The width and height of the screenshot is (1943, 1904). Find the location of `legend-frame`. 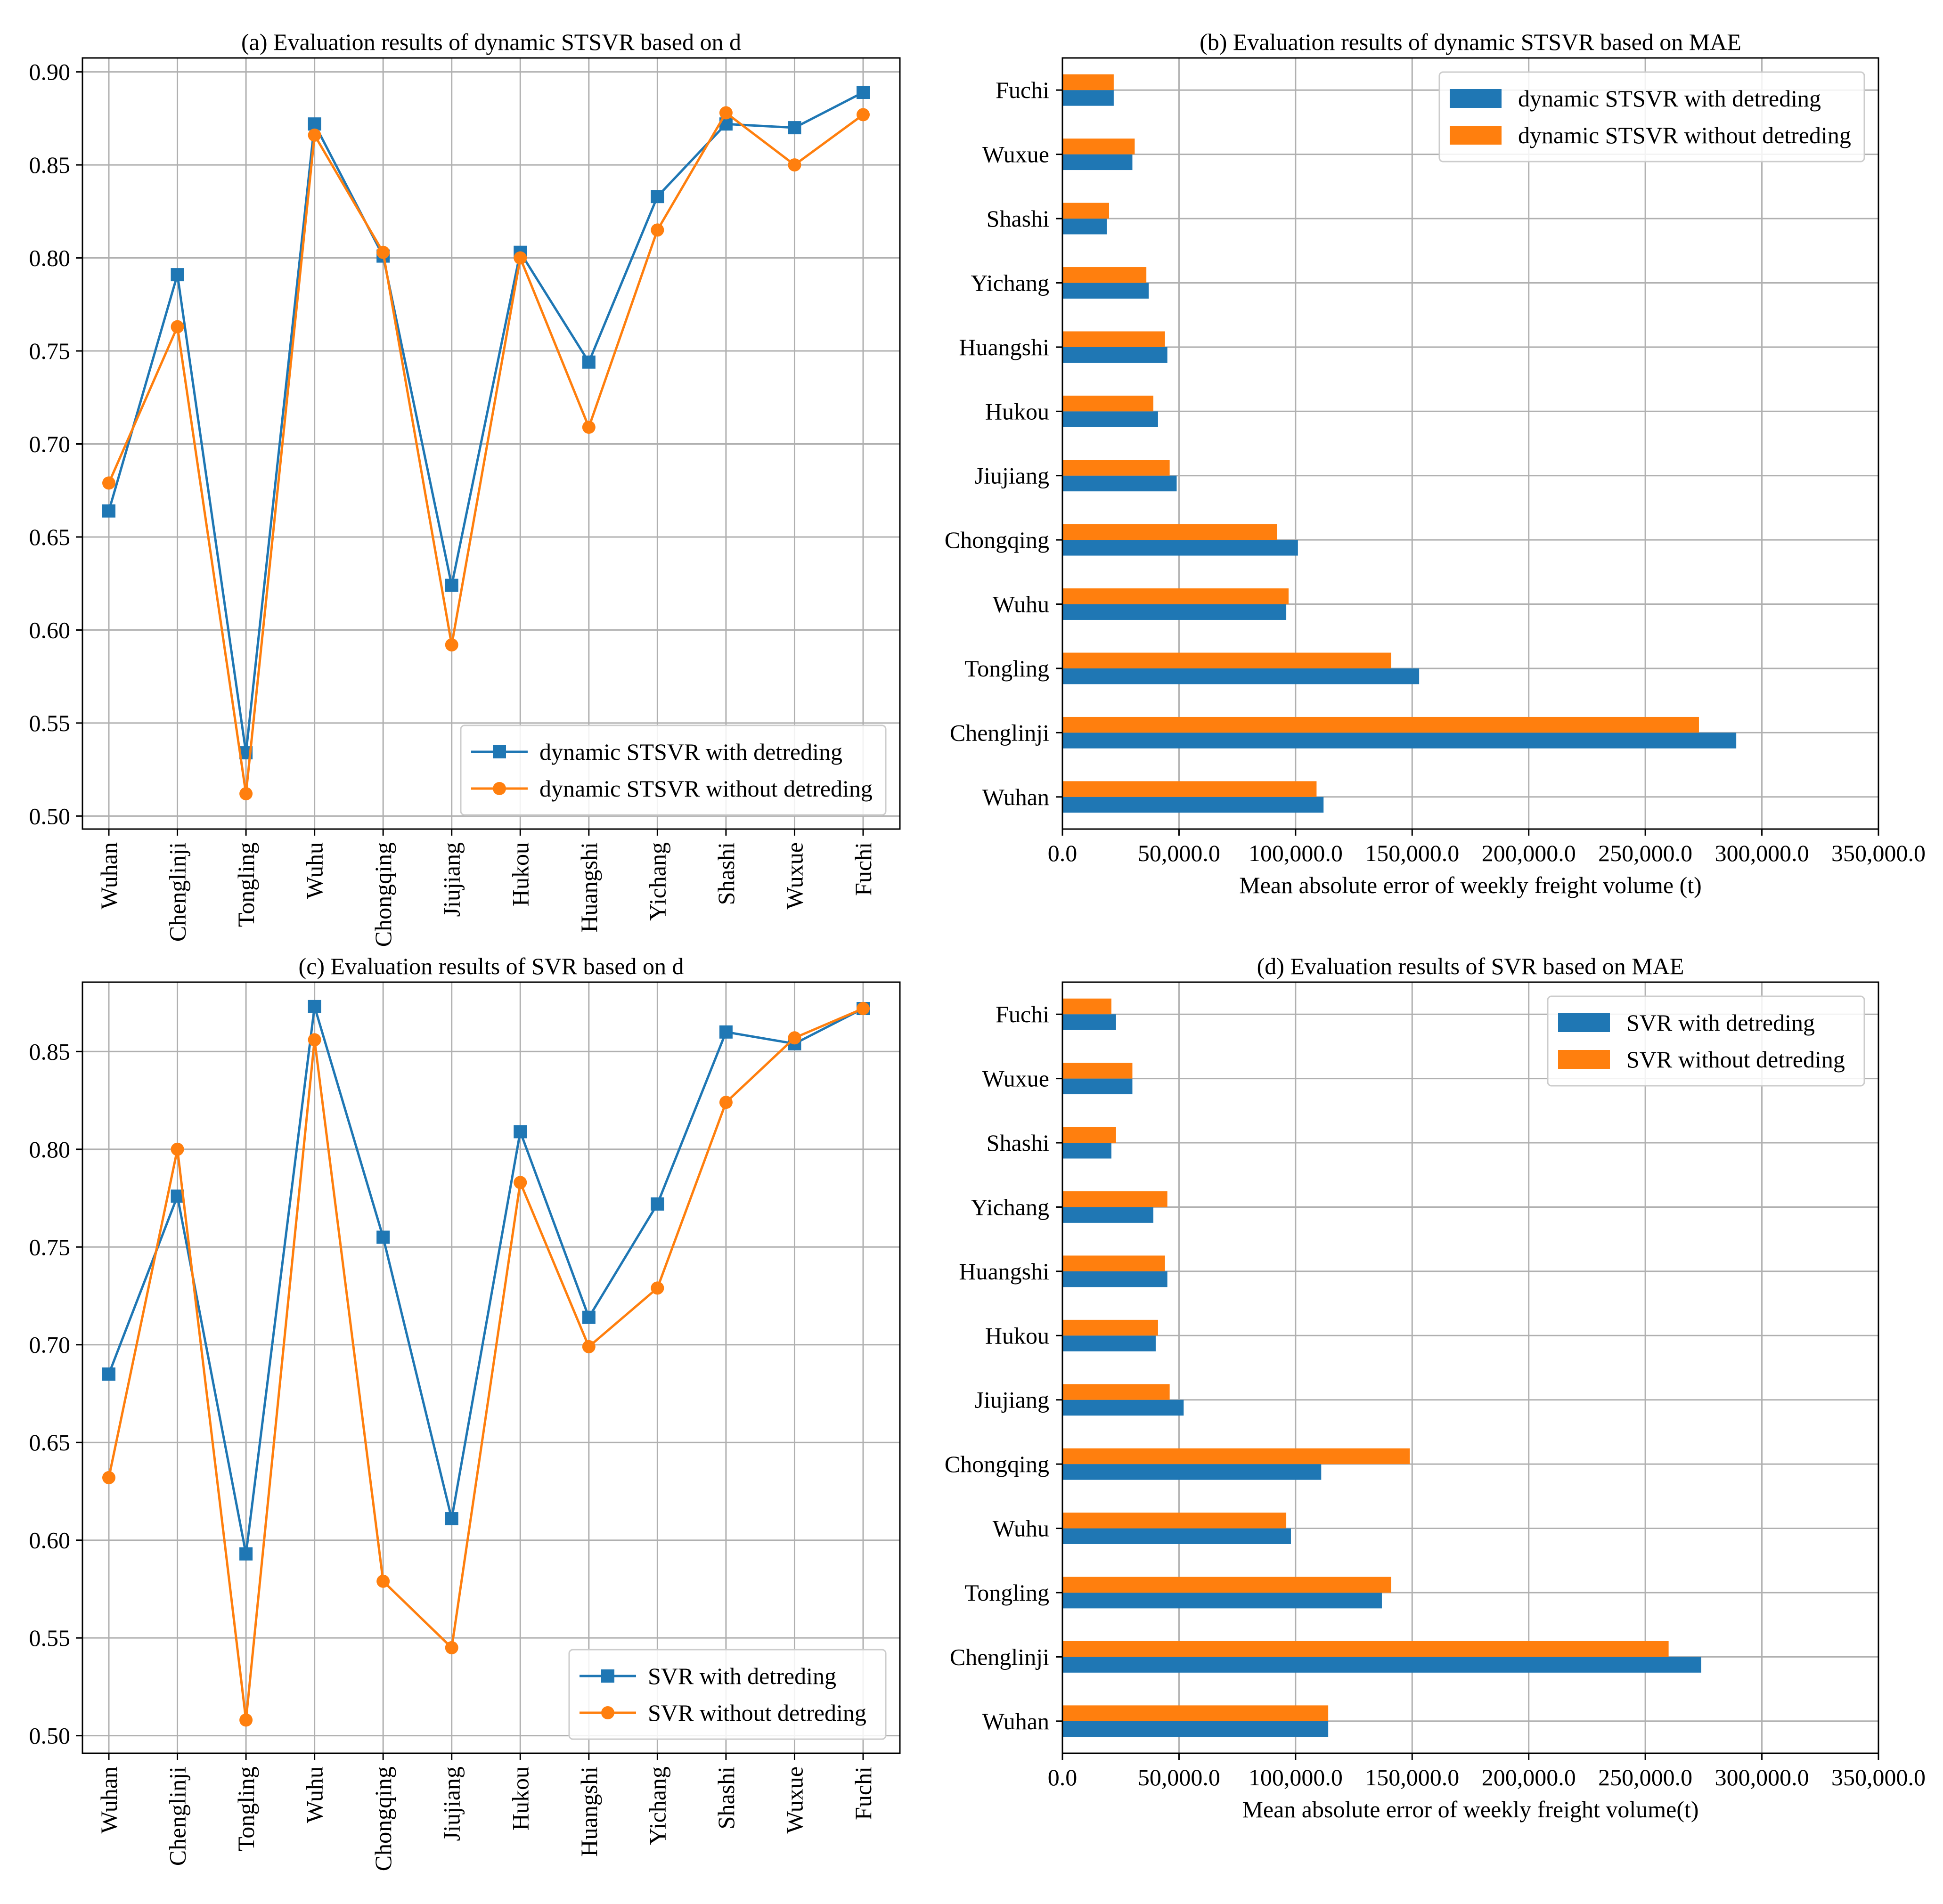

legend-frame is located at coordinates (728, 1694).